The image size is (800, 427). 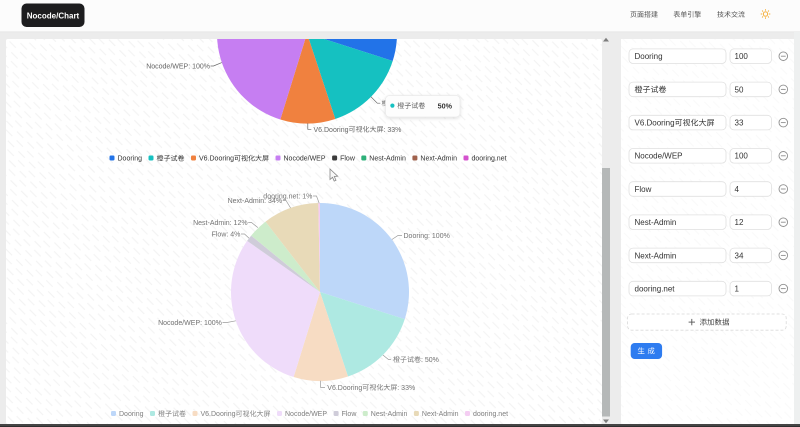 I want to click on svg-text: 50%, so click(x=445, y=105).